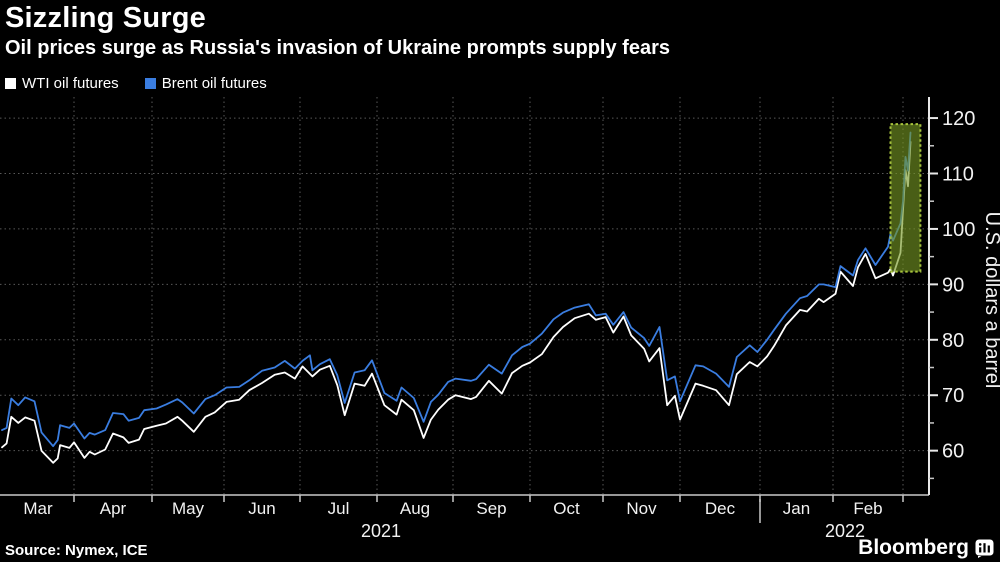  What do you see at coordinates (261, 508) in the screenshot?
I see `svg-text: Jun` at bounding box center [261, 508].